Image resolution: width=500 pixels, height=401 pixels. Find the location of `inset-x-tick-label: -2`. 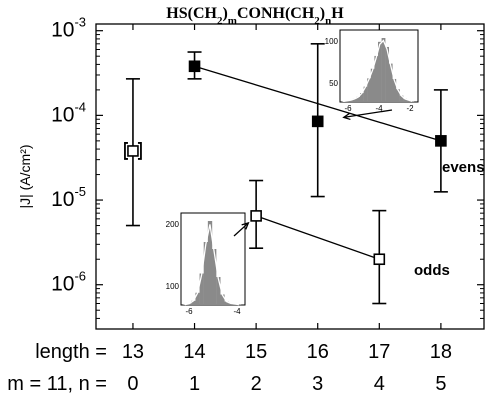

inset-x-tick-label: -2 is located at coordinates (410, 108).